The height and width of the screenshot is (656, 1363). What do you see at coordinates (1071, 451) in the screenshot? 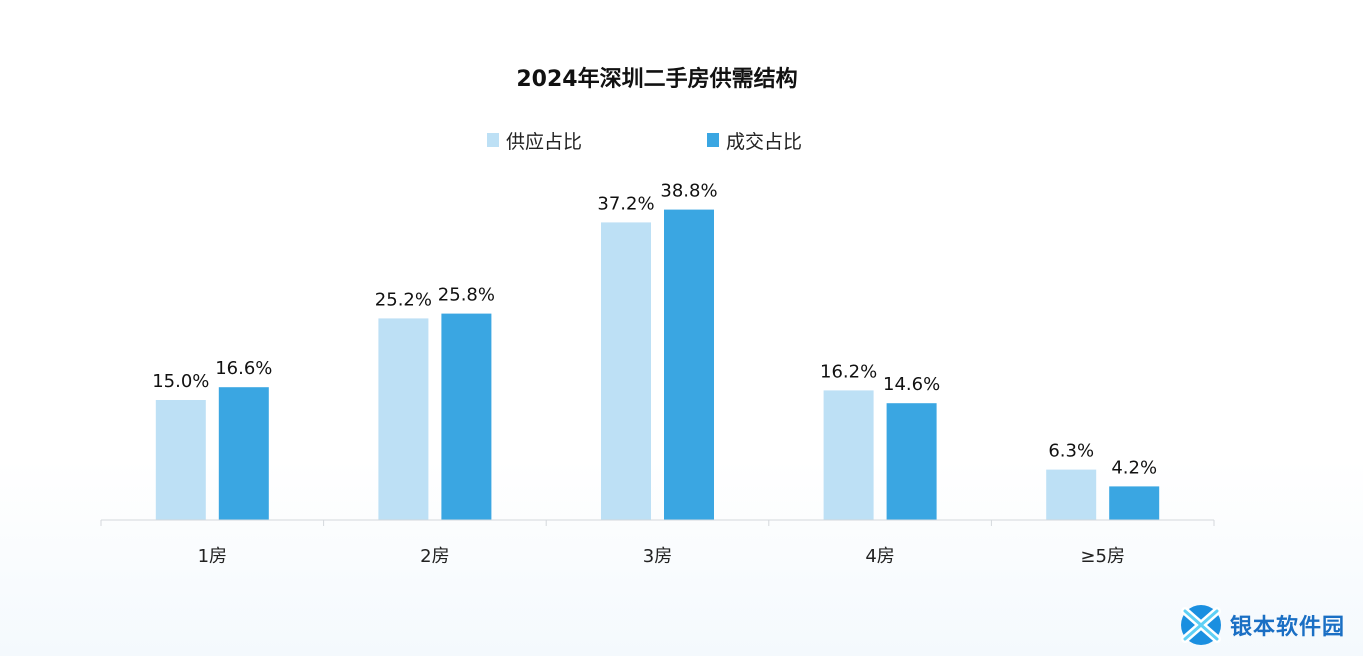
I see `data-label-1-5: 6.3%` at bounding box center [1071, 451].